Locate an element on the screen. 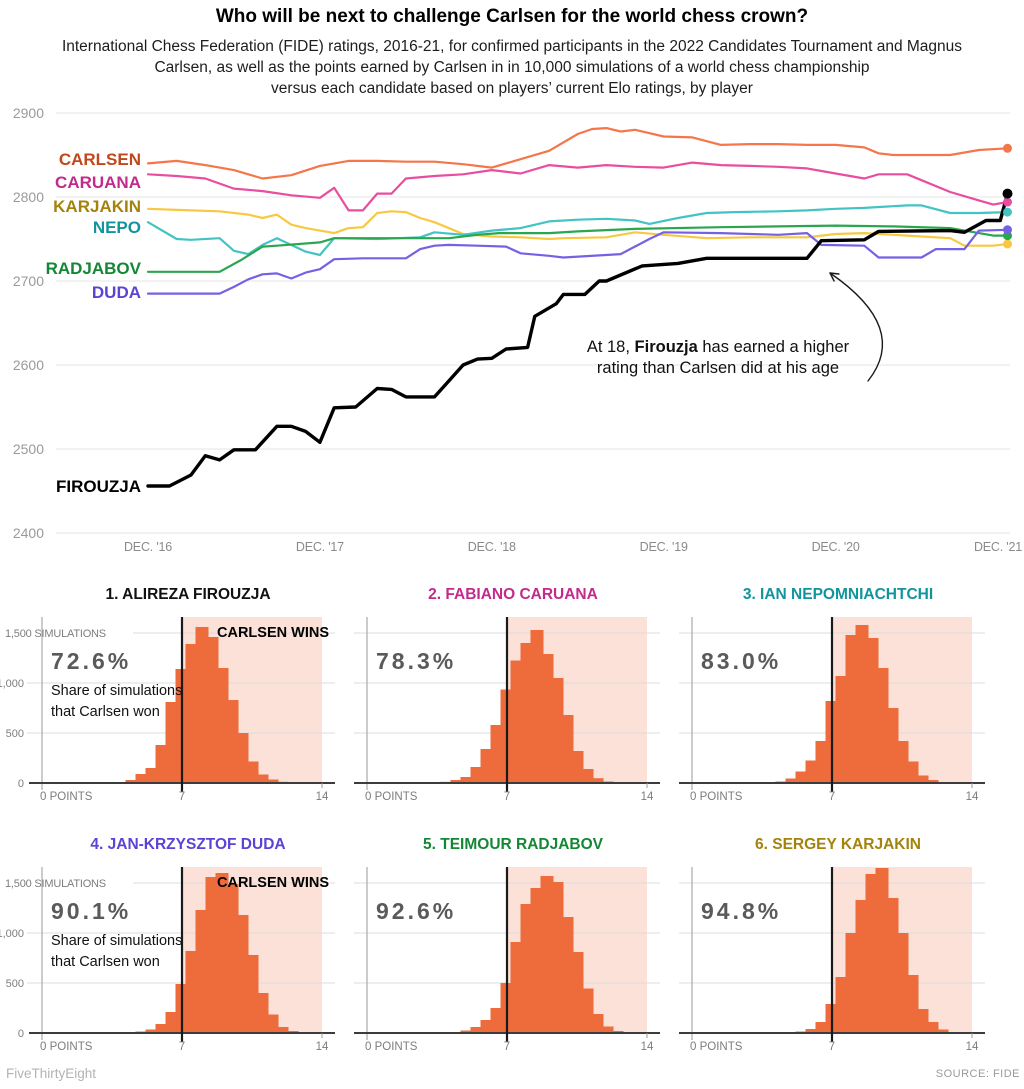  y-axis-tick-label: 1,000 is located at coordinates (12, 684).